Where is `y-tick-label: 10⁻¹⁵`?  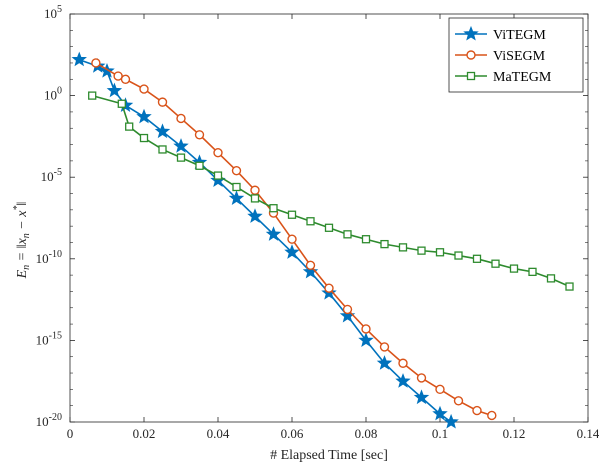
y-tick-label: 10⁻¹⁵ is located at coordinates (49, 338).